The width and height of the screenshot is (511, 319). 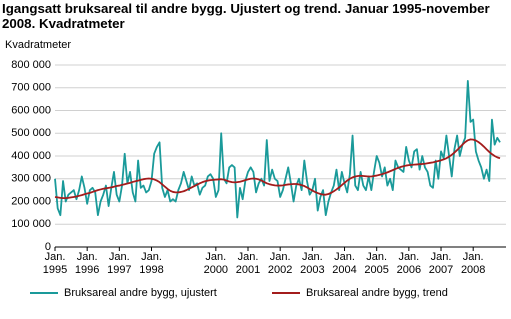 I want to click on y-tick-label: 700 000, so click(x=31, y=88).